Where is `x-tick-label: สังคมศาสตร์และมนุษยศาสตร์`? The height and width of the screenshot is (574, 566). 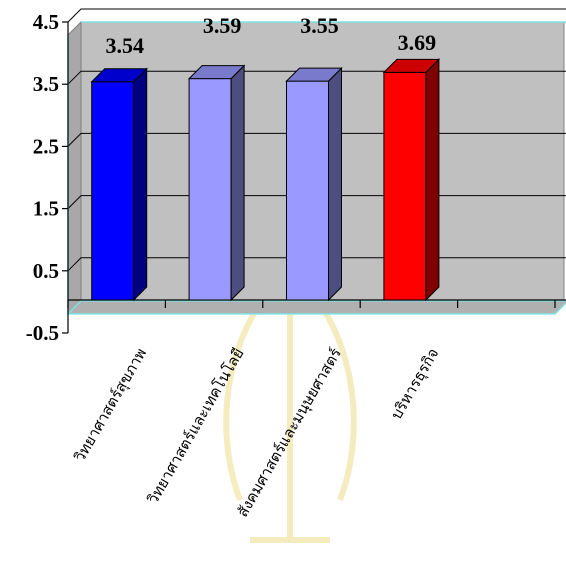 x-tick-label: สังคมศาสตร์และมนุษยศาสตร์ is located at coordinates (289, 433).